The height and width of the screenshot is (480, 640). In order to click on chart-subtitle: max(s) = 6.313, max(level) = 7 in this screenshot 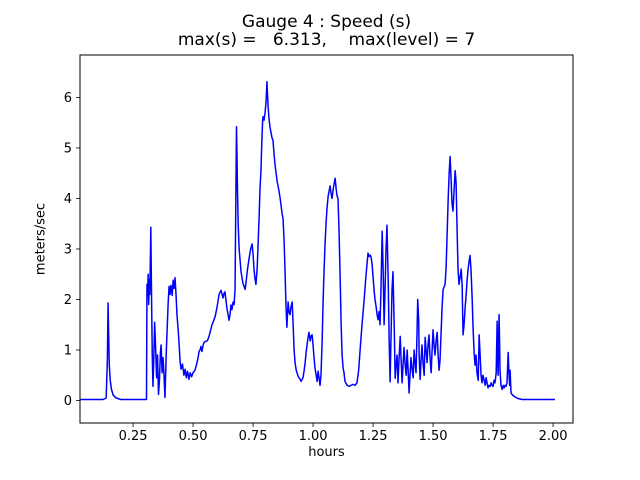, I will do `click(326, 40)`.